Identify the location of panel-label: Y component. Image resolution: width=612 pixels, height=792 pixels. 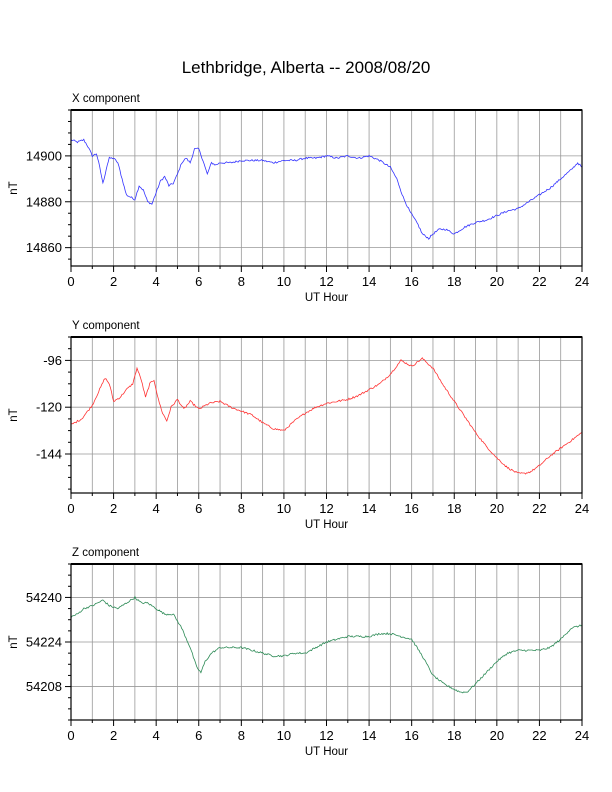
(106, 326).